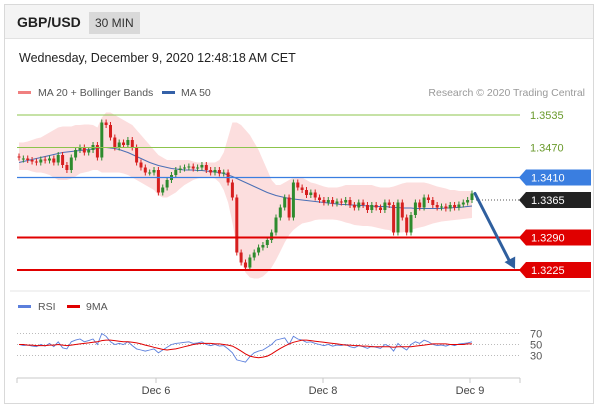 The height and width of the screenshot is (407, 597). Describe the element at coordinates (114, 23) in the screenshot. I see `timeframe-badge: 30 MIN` at that location.